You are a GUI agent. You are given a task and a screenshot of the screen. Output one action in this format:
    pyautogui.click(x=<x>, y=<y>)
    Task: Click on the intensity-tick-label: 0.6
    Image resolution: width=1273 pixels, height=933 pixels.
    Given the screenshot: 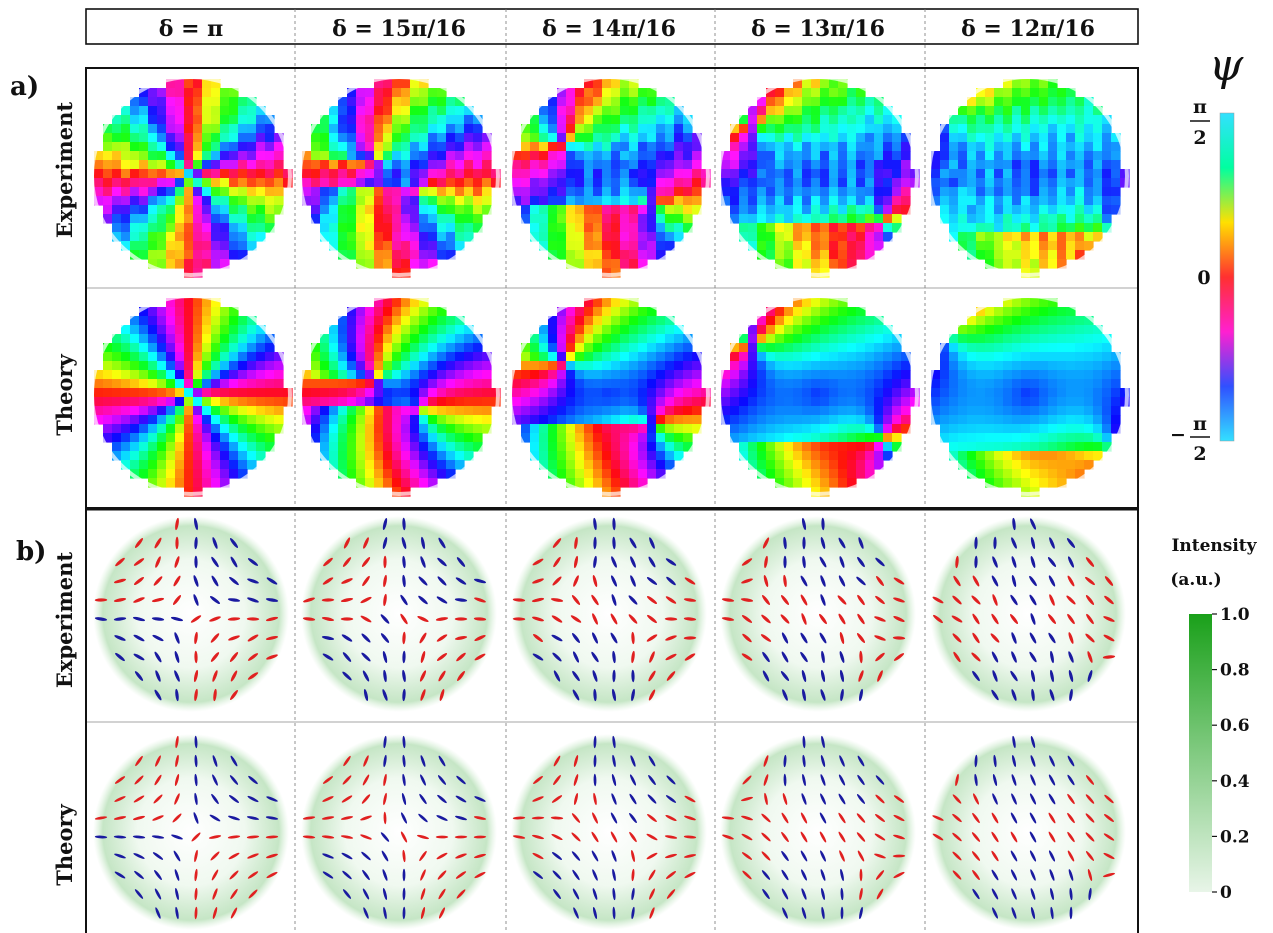 What is the action you would take?
    pyautogui.click(x=1235, y=726)
    